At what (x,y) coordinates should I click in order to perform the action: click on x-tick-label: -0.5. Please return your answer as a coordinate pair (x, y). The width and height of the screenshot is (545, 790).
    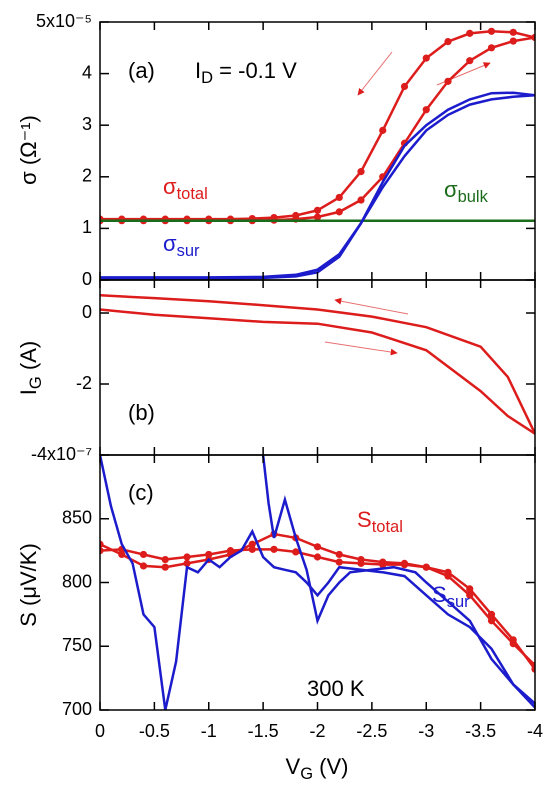
    Looking at the image, I should click on (154, 731).